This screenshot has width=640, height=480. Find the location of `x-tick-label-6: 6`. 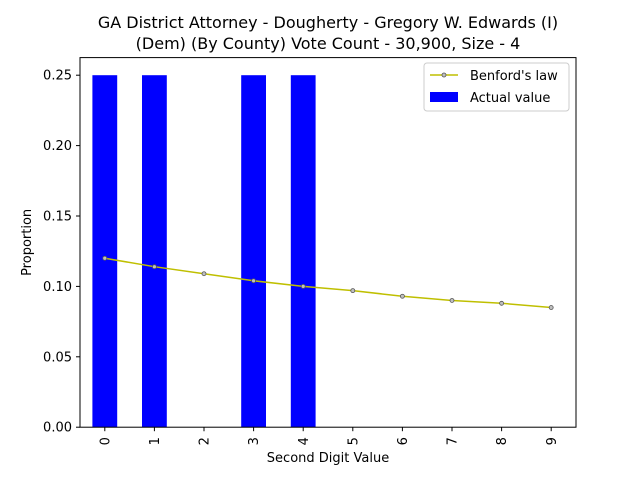

x-tick-label-6: 6 is located at coordinates (403, 441).